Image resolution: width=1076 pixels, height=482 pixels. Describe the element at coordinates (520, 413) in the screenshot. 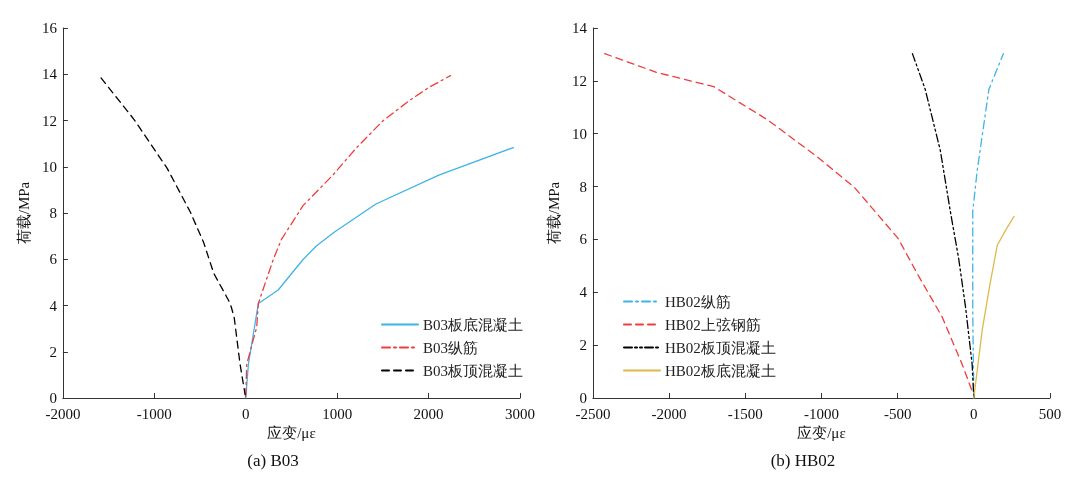

I see `x-tick-label: 3000` at that location.